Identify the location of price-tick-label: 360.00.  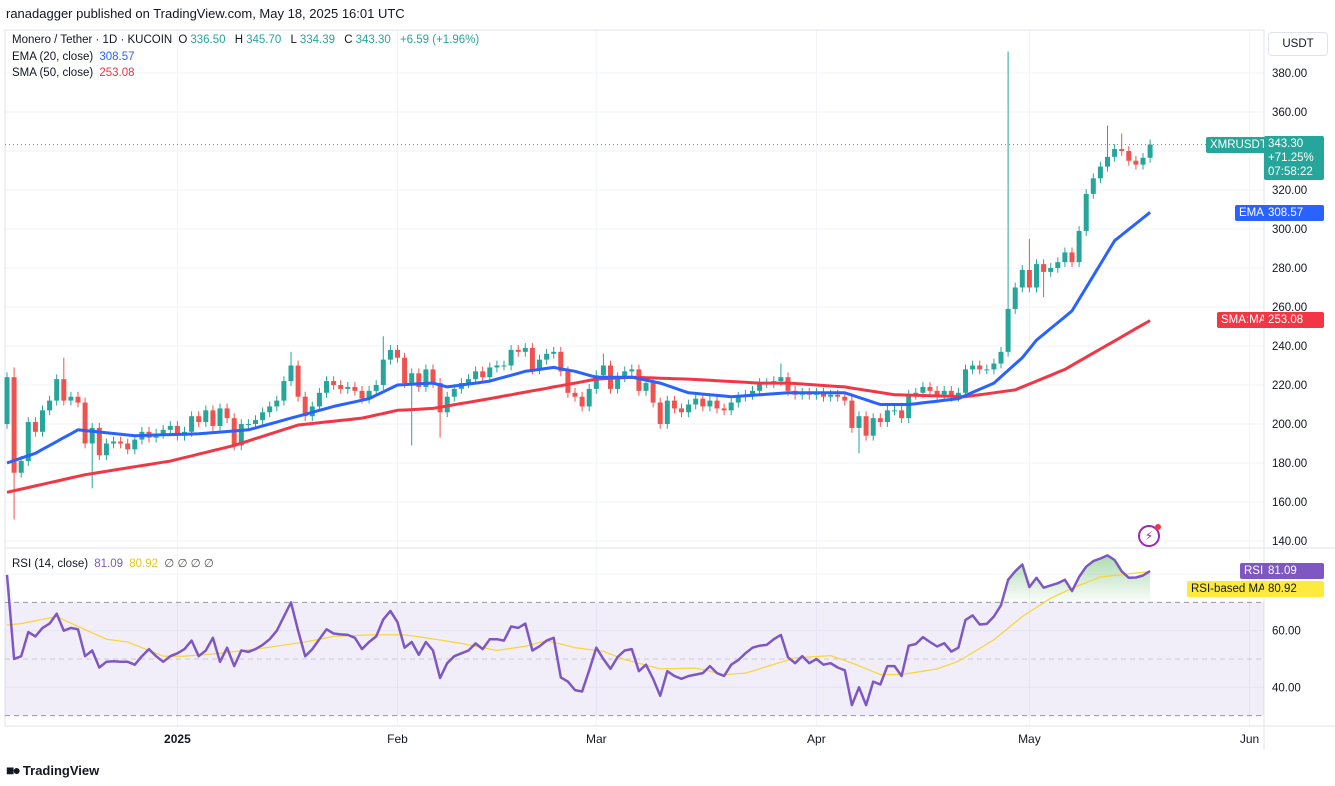
(1289, 113).